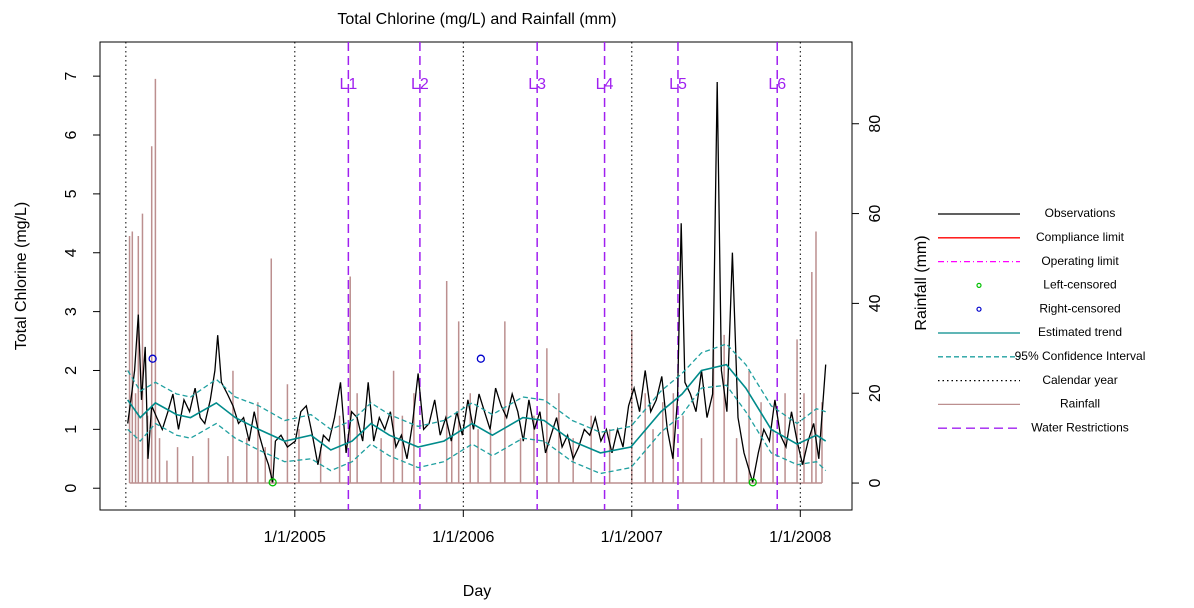 Image resolution: width=1194 pixels, height=608 pixels. What do you see at coordinates (678, 84) in the screenshot?
I see `restriction-label: L5` at bounding box center [678, 84].